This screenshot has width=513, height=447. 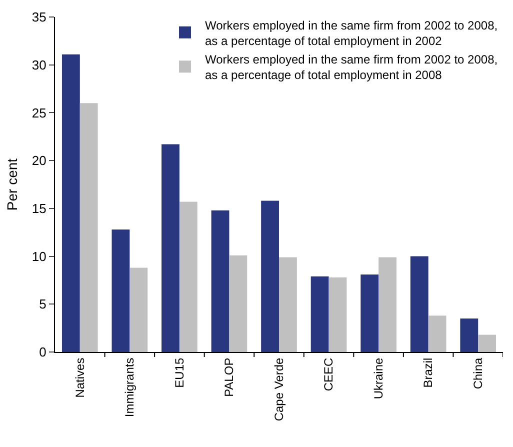 What do you see at coordinates (42, 352) in the screenshot?
I see `y-tick-label: 0` at bounding box center [42, 352].